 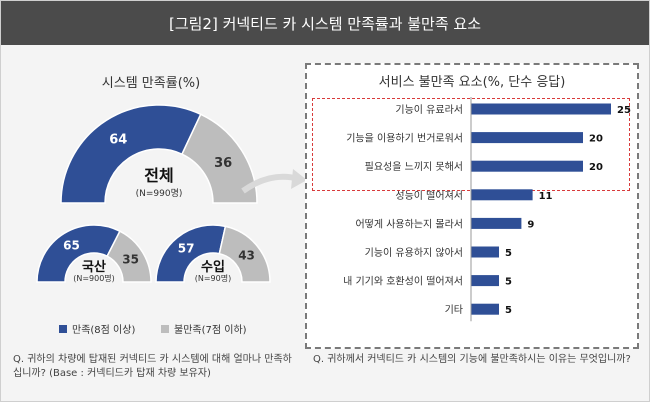 I want to click on bar-category-label: 필요성을 느끼지 못해서, so click(x=414, y=166).